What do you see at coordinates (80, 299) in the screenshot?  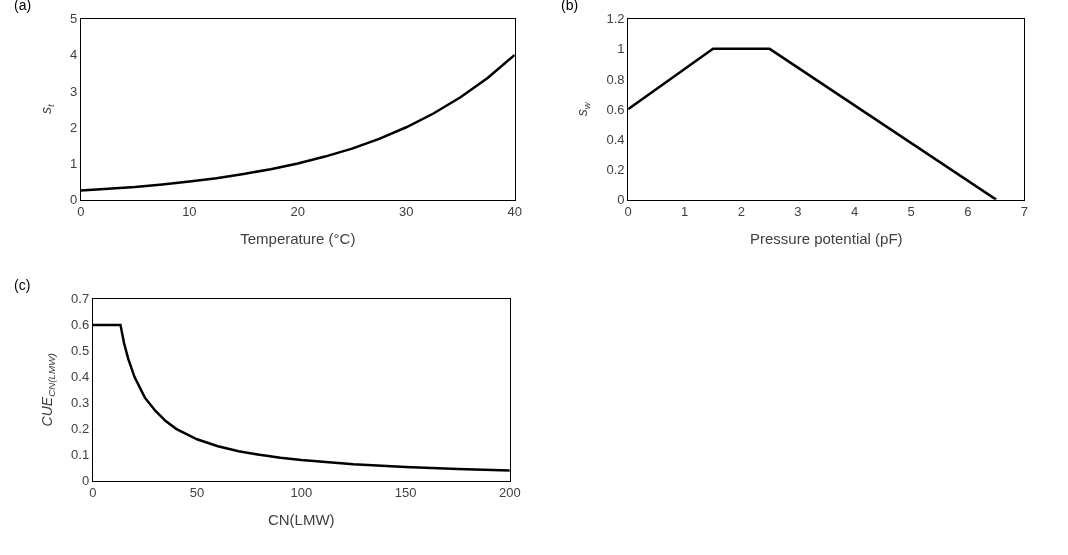 I see `y-tick-label: 0.7` at bounding box center [80, 299].